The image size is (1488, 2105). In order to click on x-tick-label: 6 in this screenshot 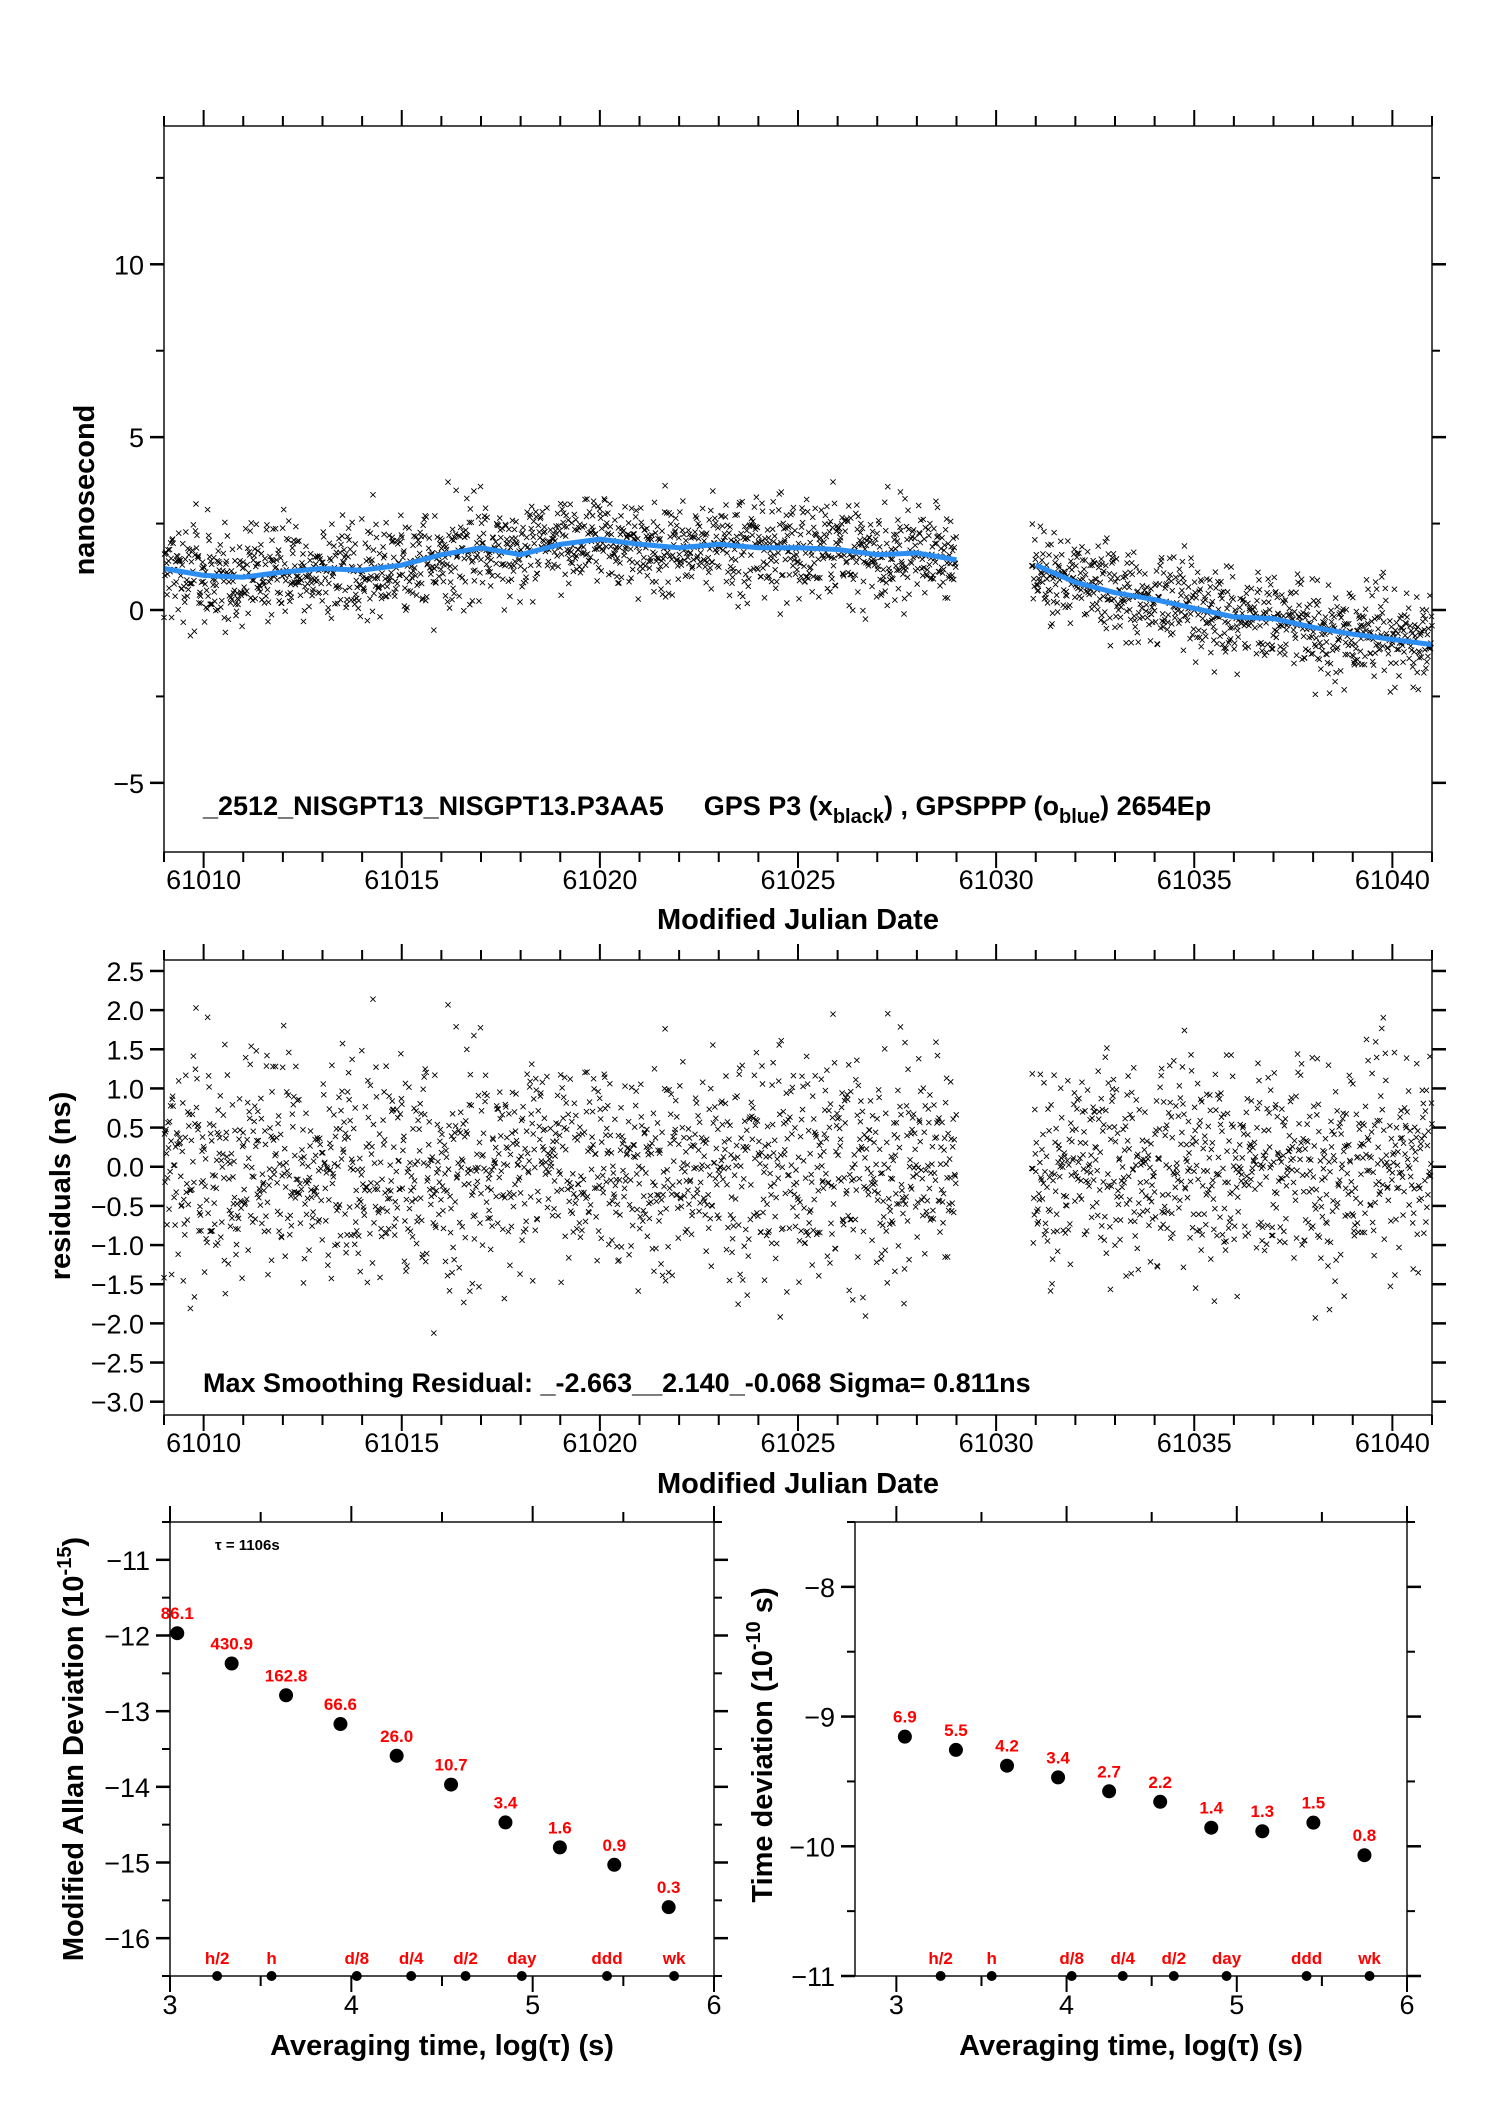, I will do `click(713, 2005)`.